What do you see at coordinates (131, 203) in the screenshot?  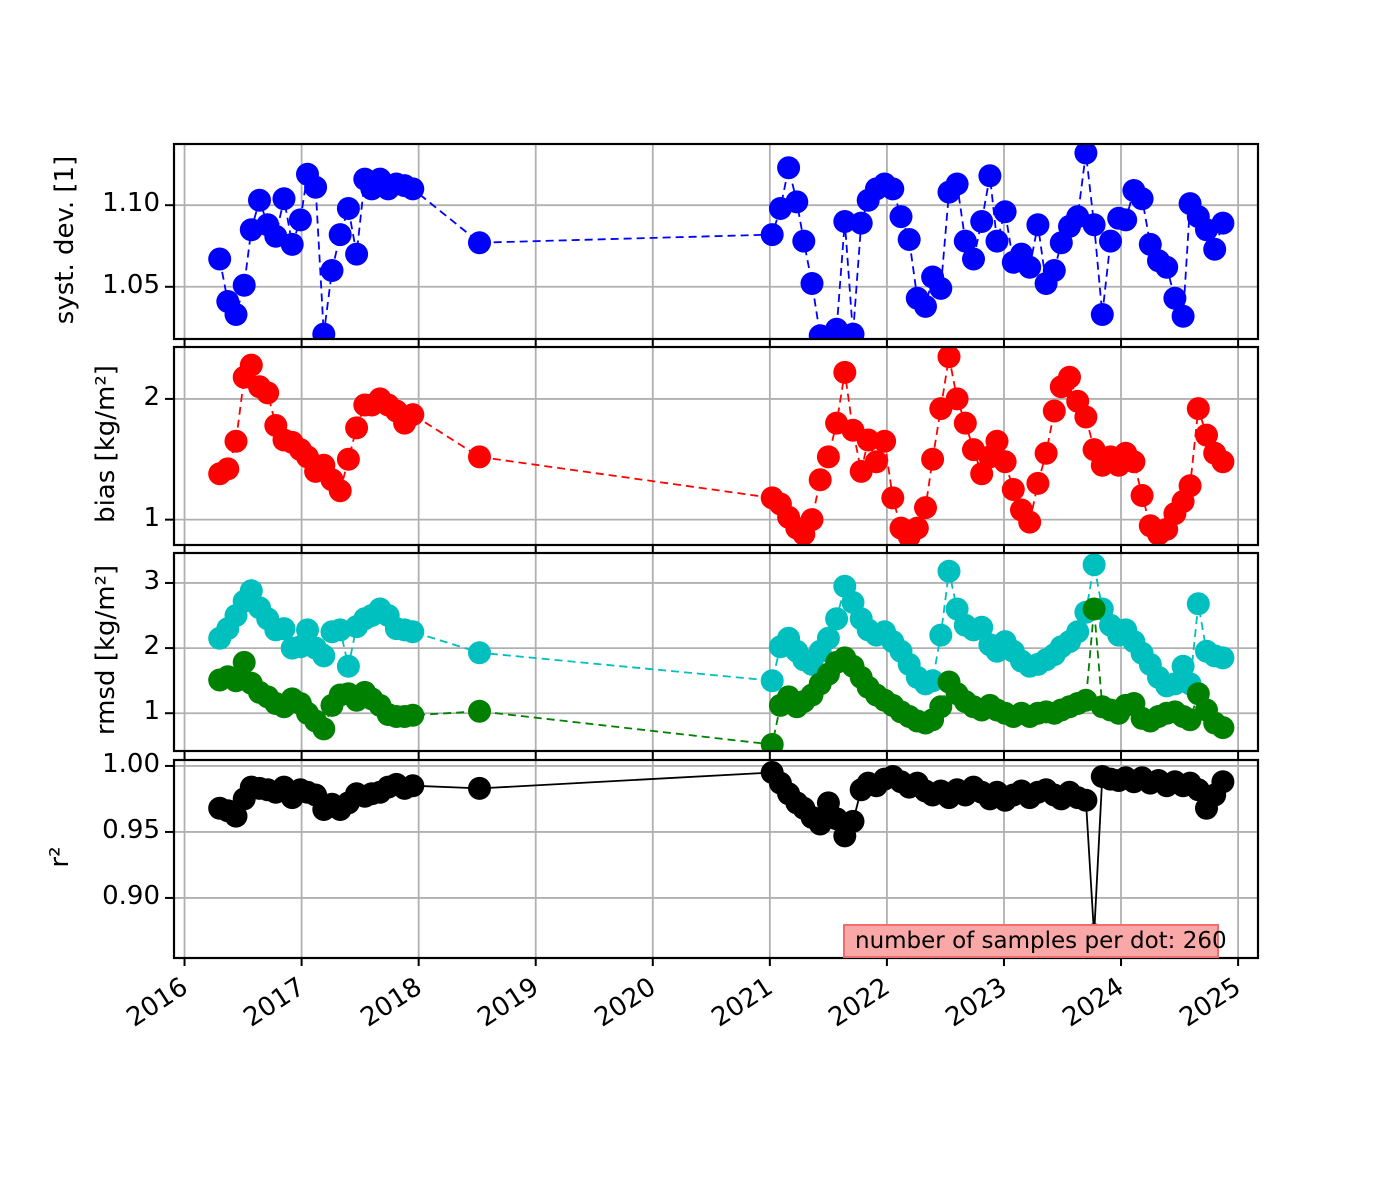 I see `y-tick-label: 1.10` at bounding box center [131, 203].